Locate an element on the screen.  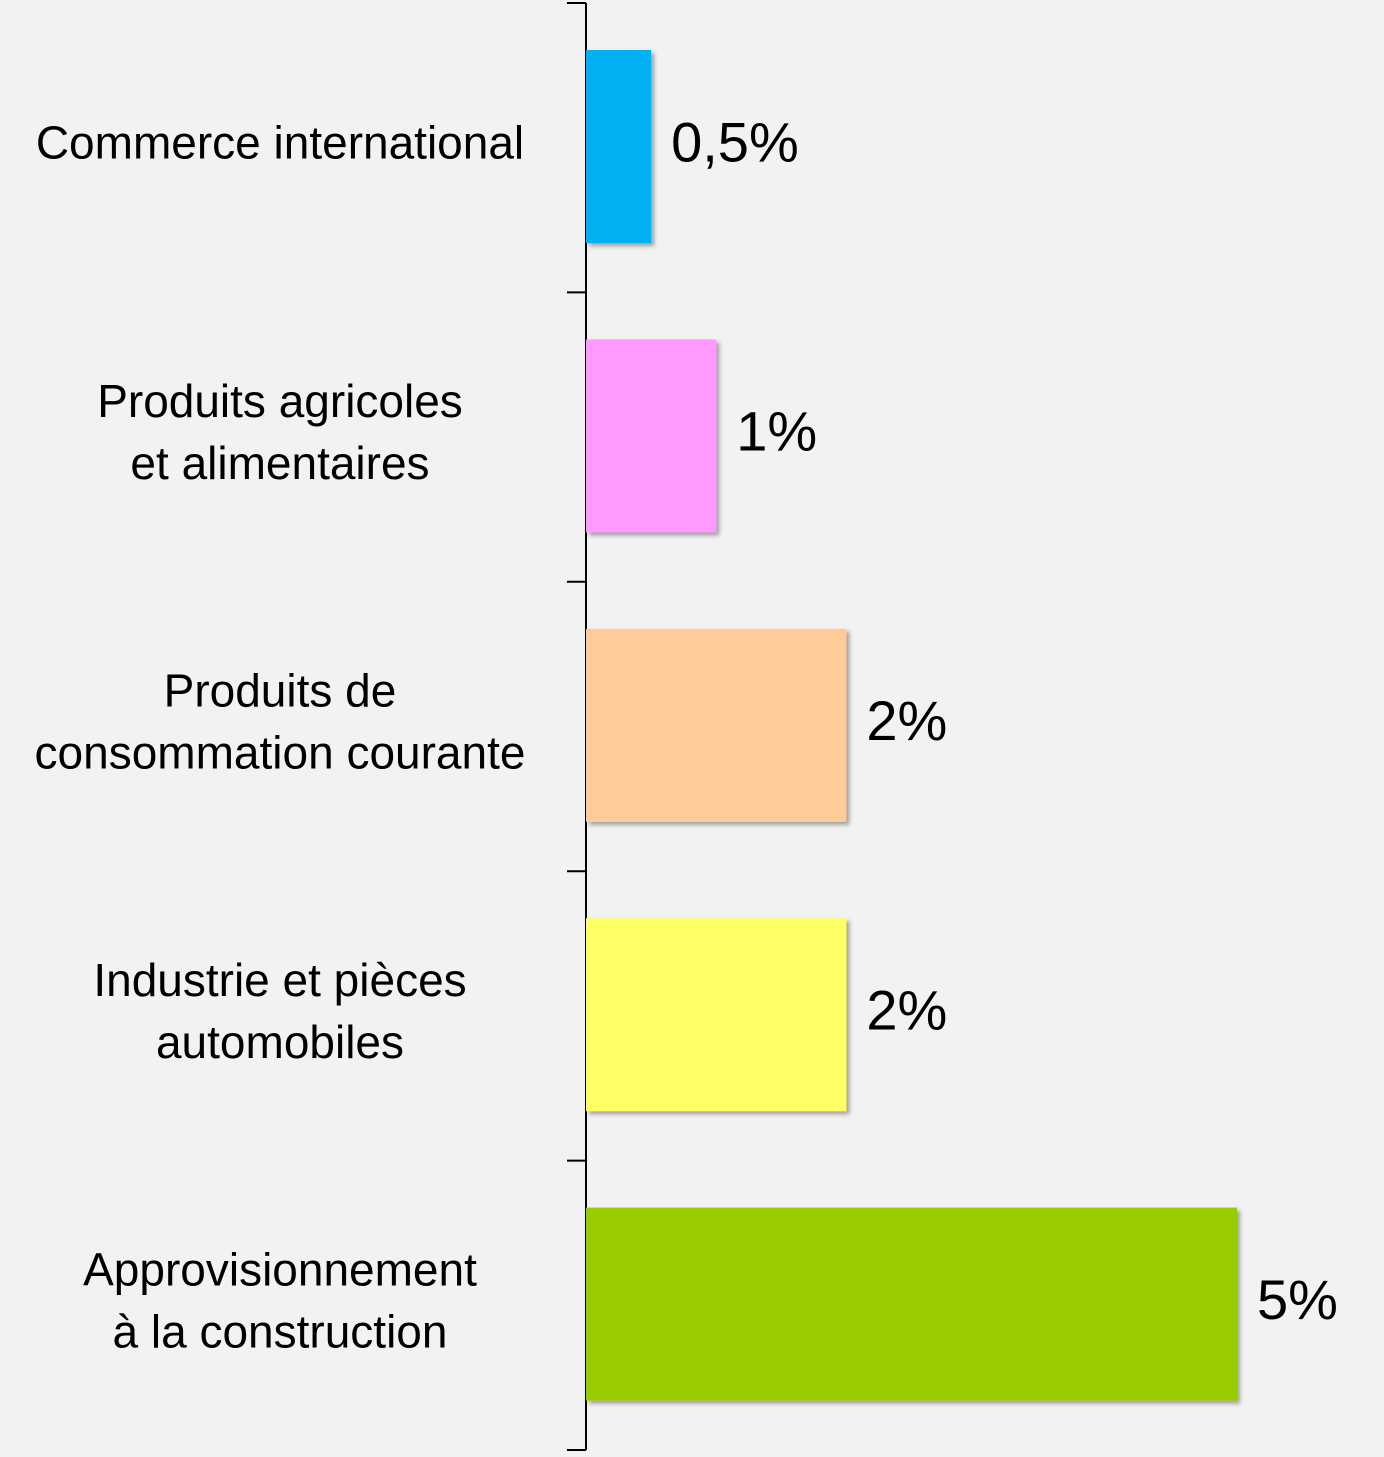
category-label: Commerce international is located at coordinates (280, 143).